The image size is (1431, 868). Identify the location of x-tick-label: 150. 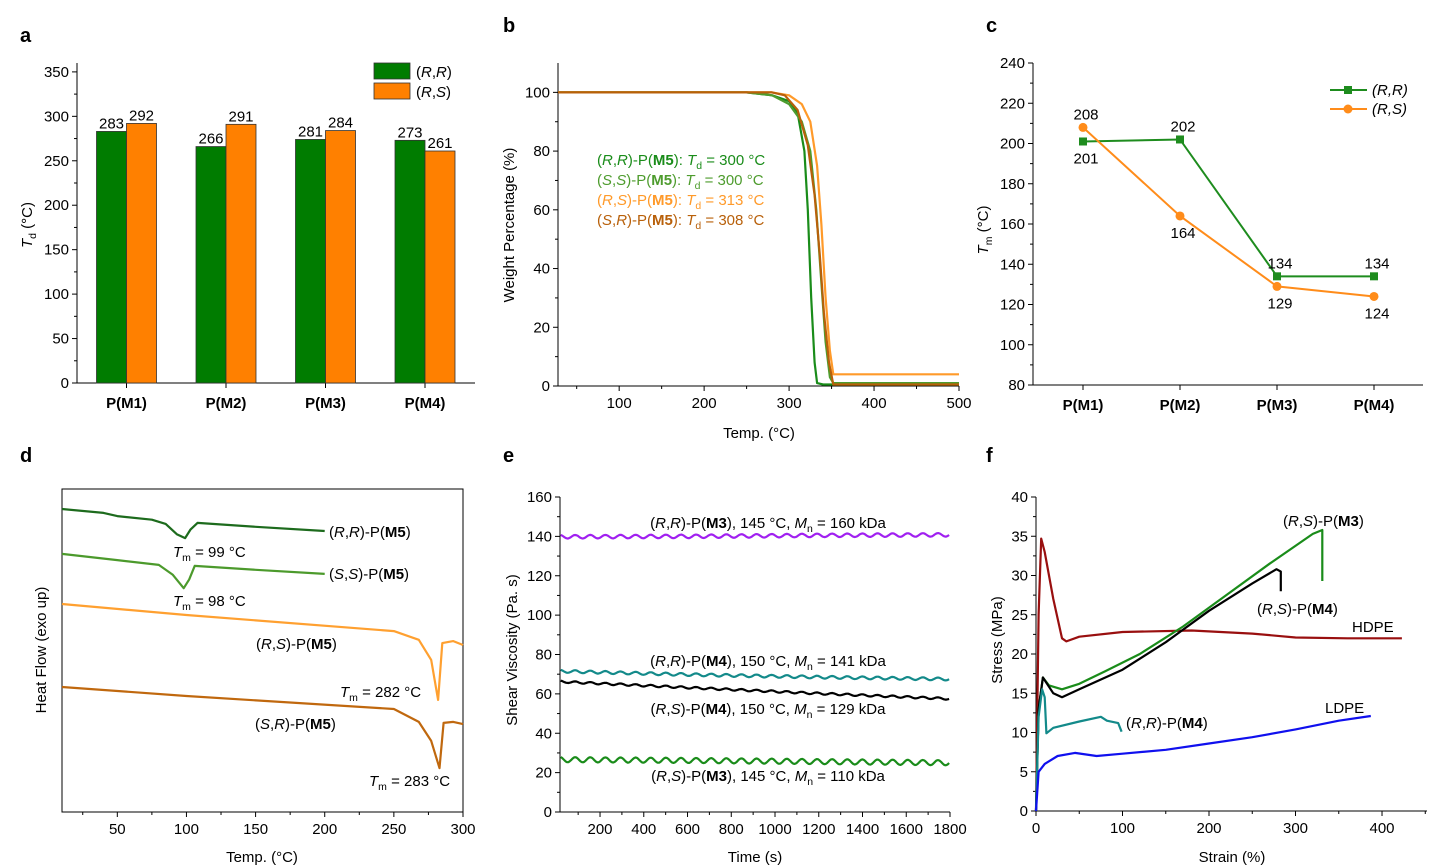
(255, 829).